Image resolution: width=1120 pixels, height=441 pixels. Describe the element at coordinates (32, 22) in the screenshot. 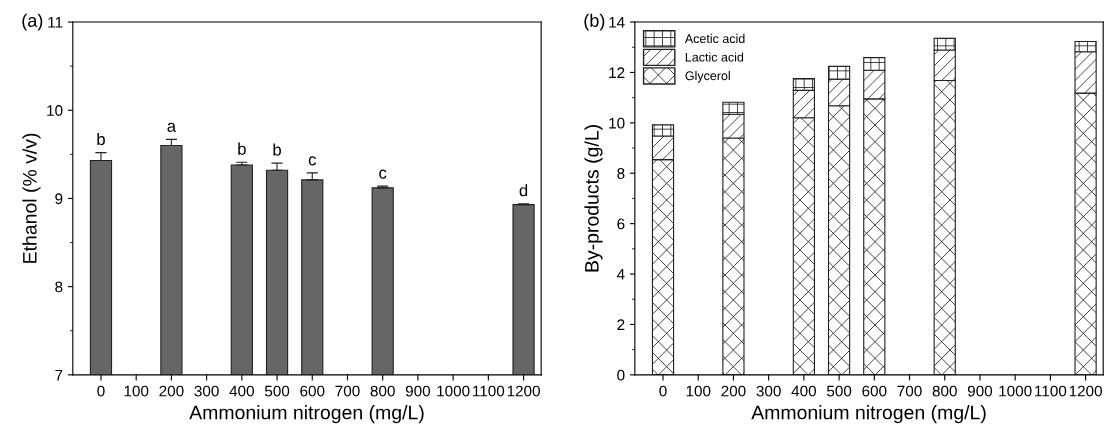

I see `chart-title: (a)` at that location.